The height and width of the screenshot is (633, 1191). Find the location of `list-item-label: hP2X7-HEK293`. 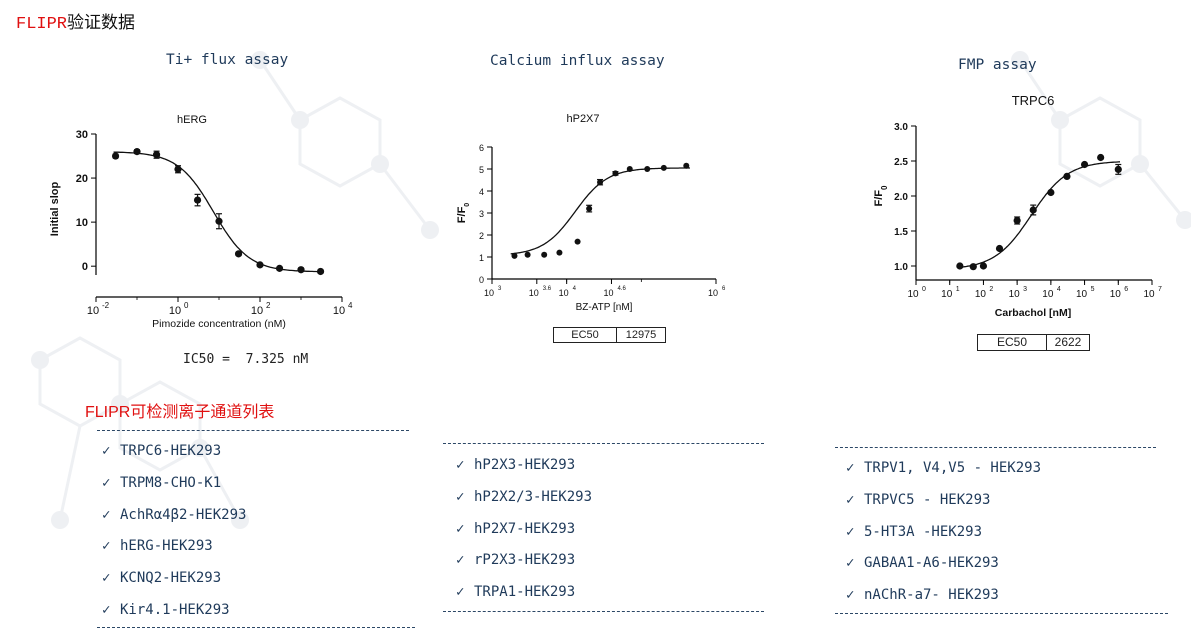

list-item-label: hP2X7-HEK293 is located at coordinates (525, 528).